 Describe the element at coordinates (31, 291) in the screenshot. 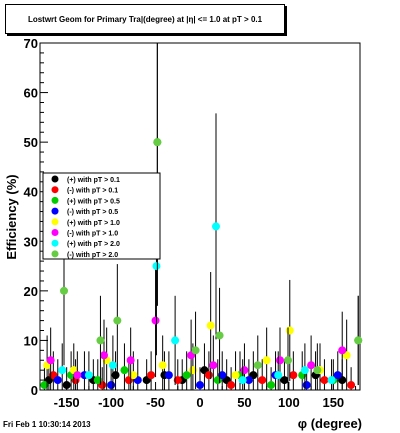

I see `y-tick-label: 20` at that location.